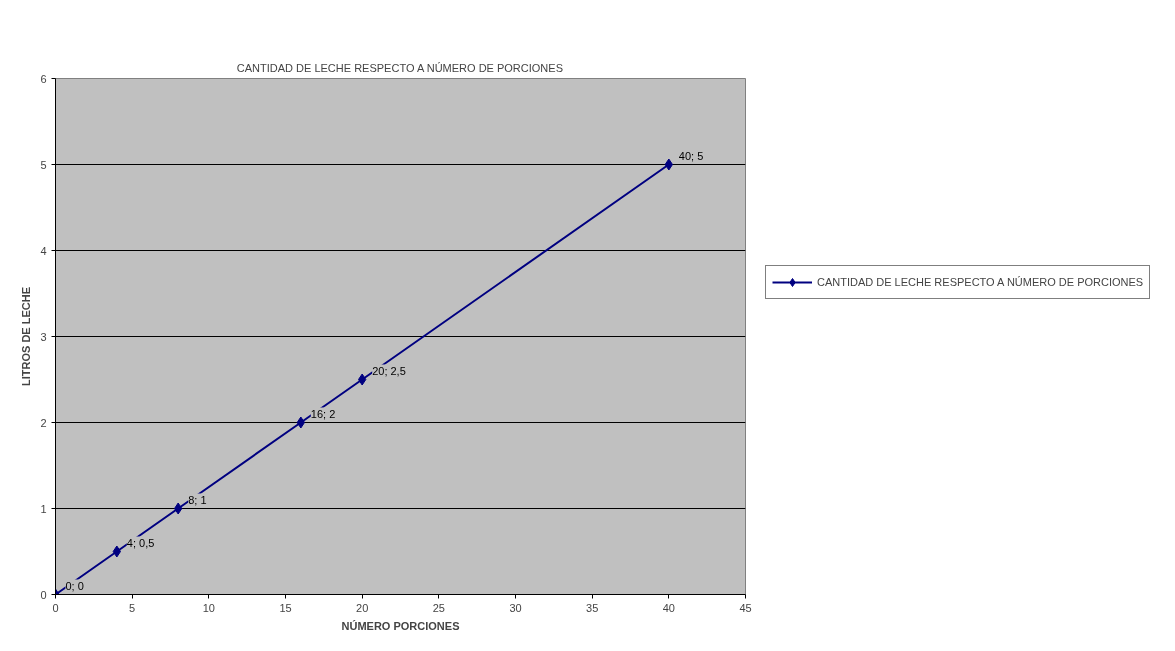 The image size is (1175, 651). I want to click on x-tick-label: 35, so click(592, 607).